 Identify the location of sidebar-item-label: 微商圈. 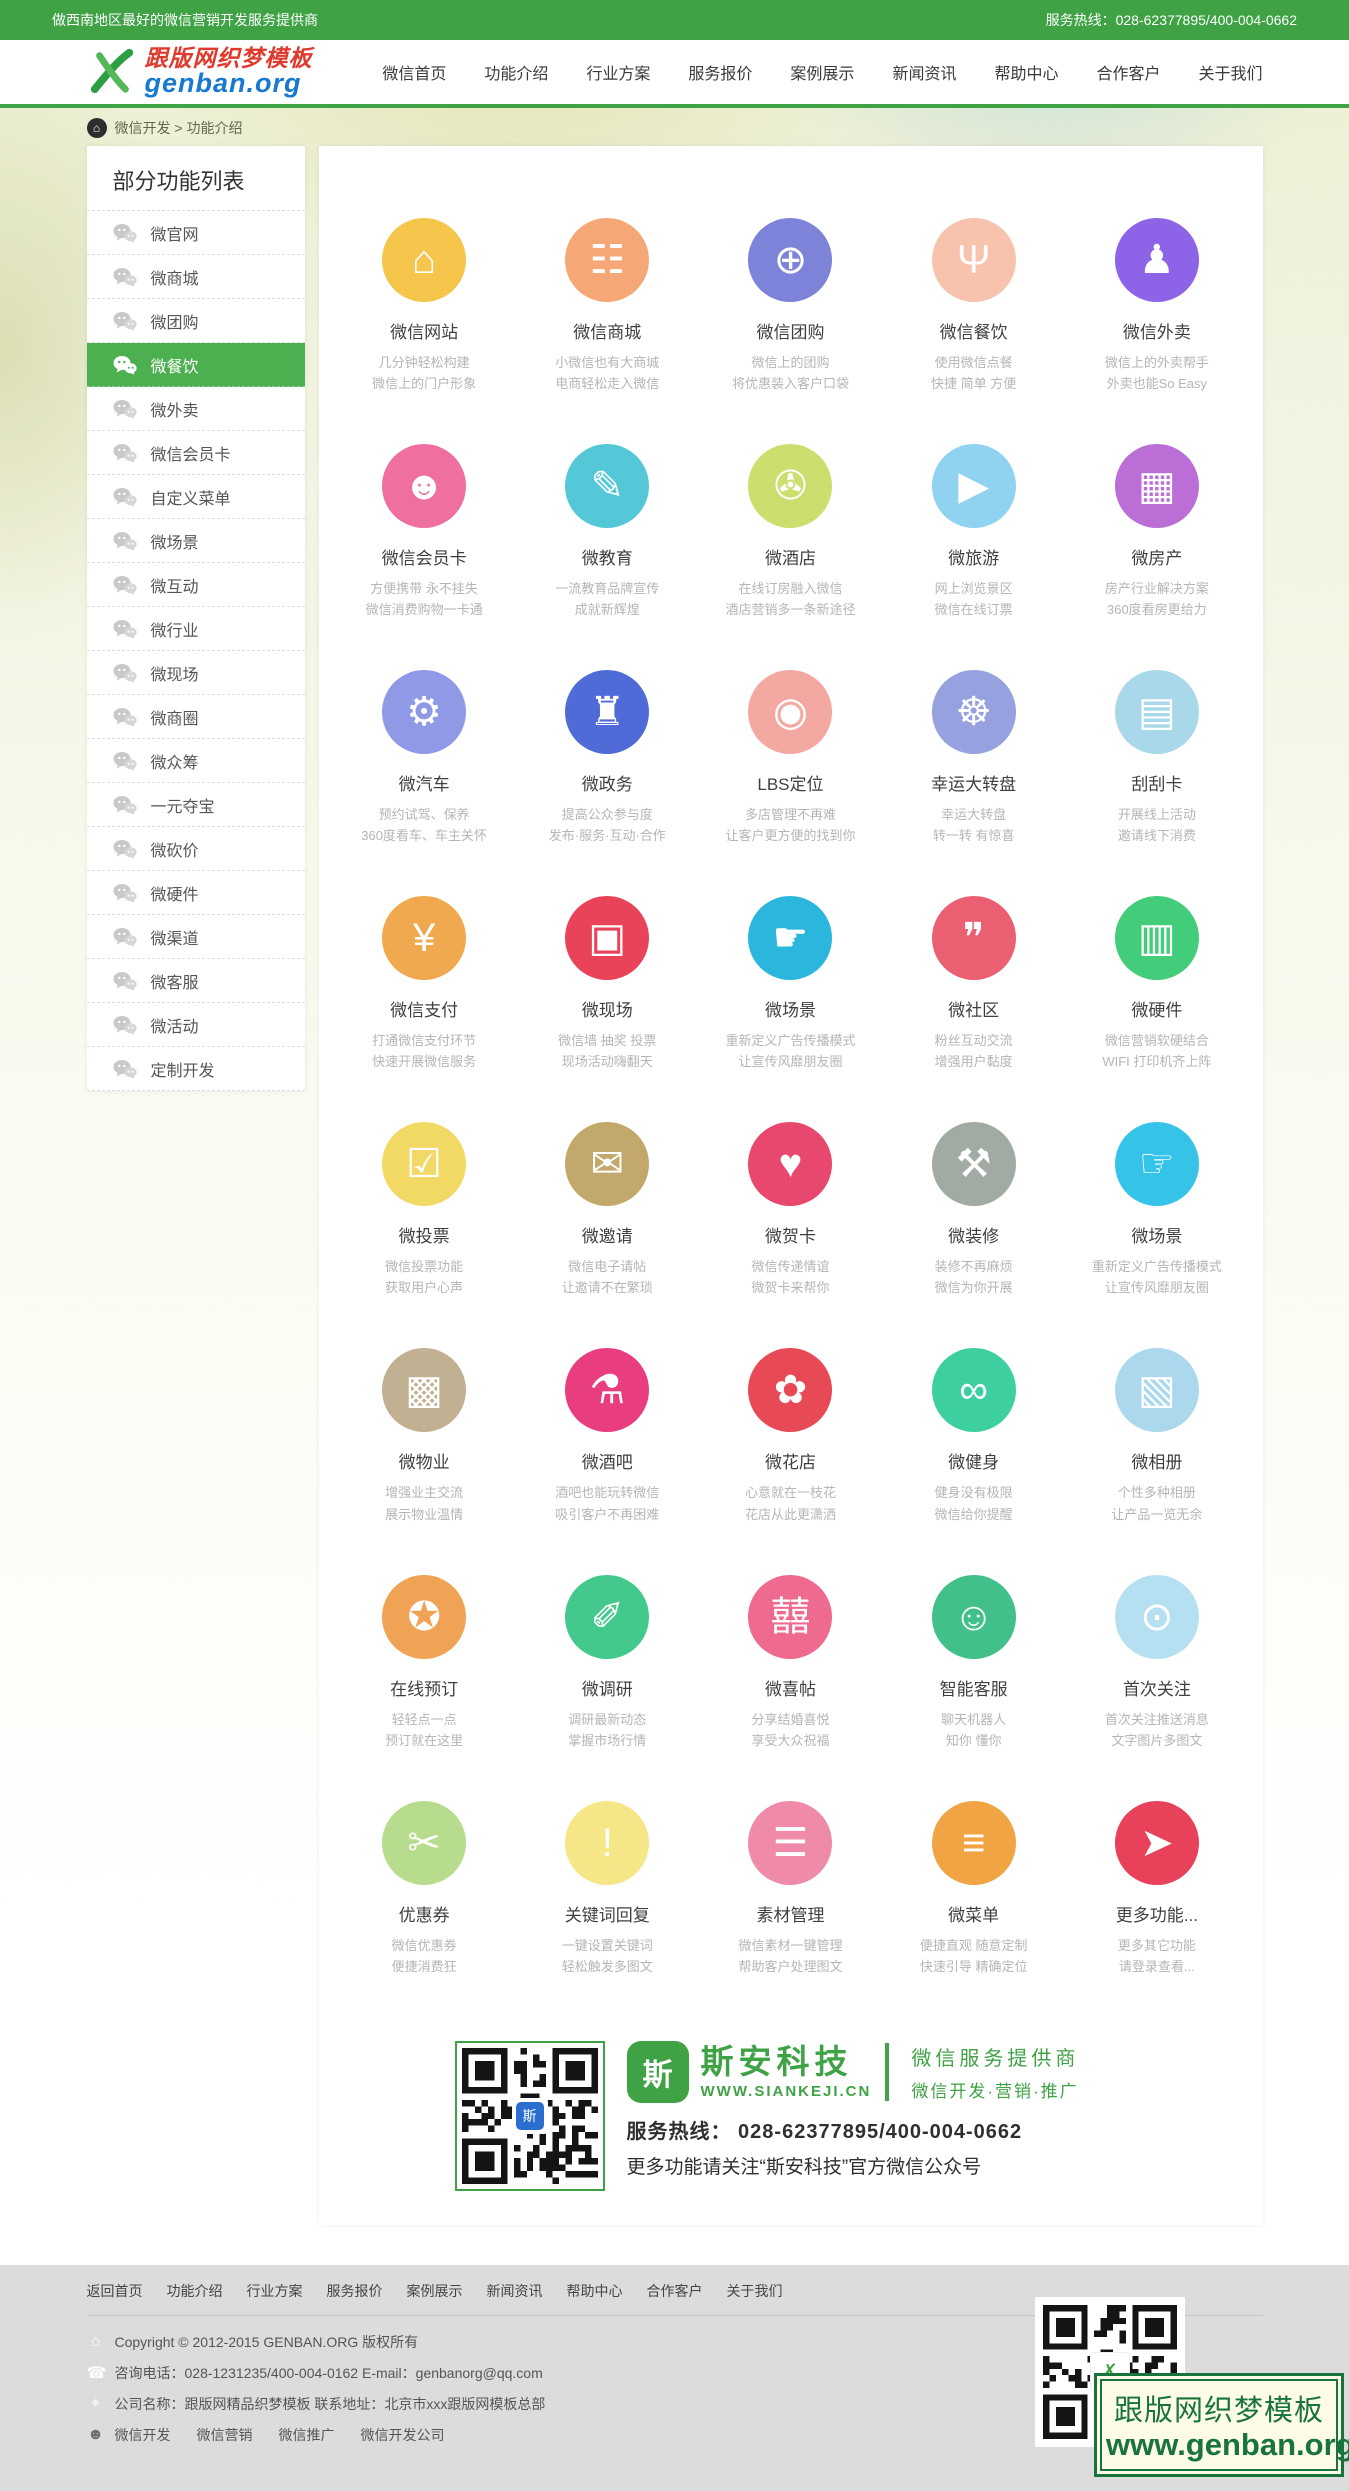
(174, 719).